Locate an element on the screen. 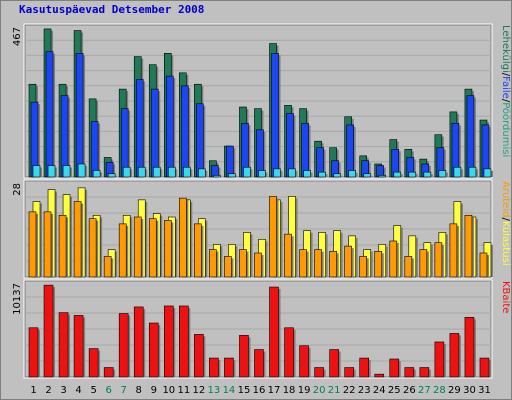 The image size is (512, 400). legend-entry: Külastusi is located at coordinates (505, 243).